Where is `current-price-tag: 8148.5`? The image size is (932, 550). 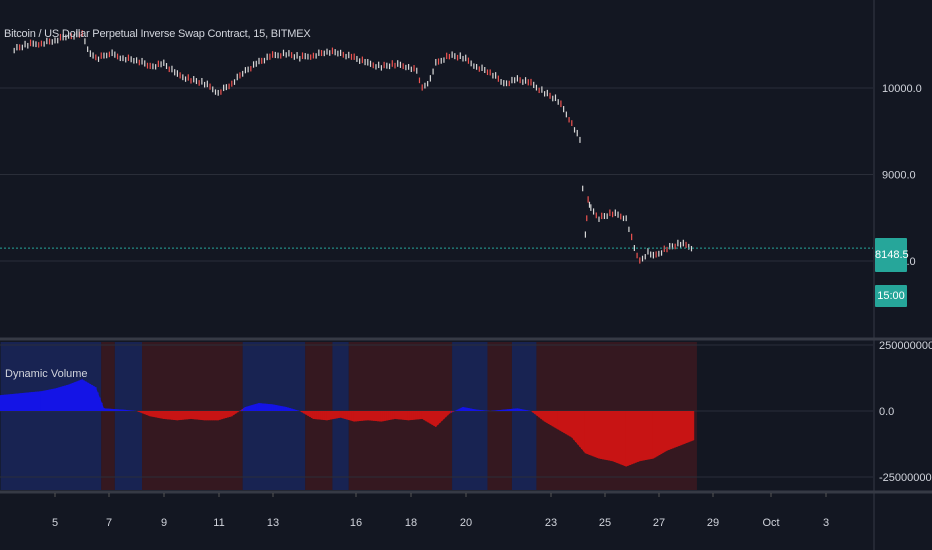
current-price-tag: 8148.5 is located at coordinates (892, 255).